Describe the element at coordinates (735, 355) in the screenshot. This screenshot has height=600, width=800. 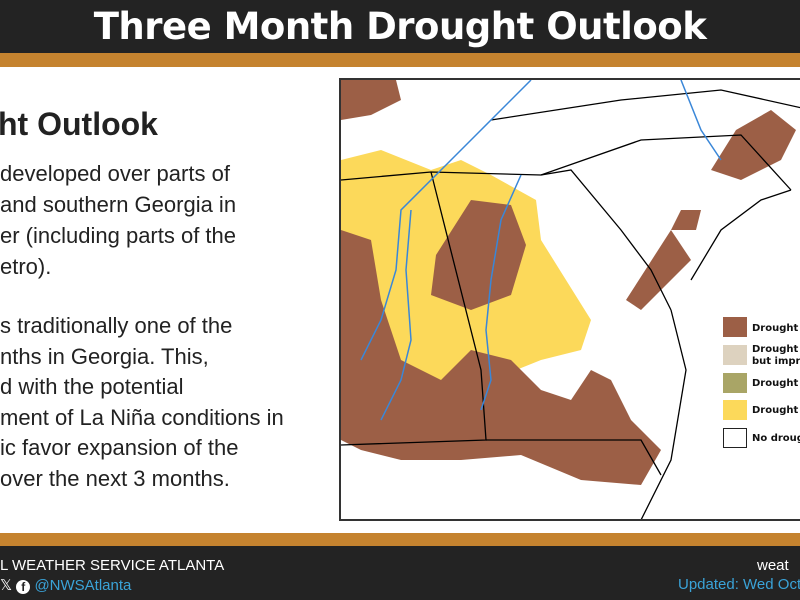
I see `legend-swatch-improves` at that location.